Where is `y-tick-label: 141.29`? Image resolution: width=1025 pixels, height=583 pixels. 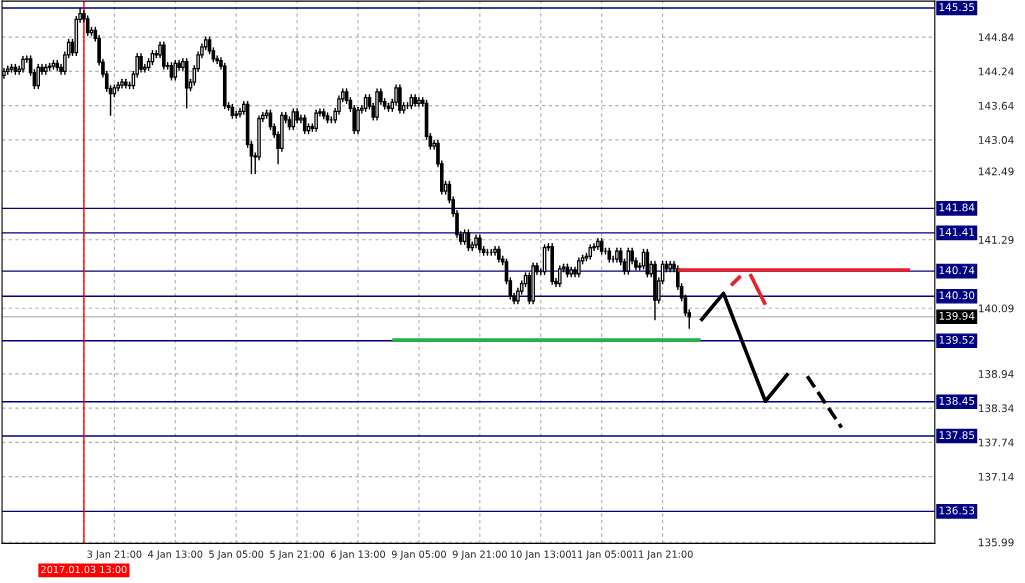
y-tick-label: 141.29 is located at coordinates (996, 239).